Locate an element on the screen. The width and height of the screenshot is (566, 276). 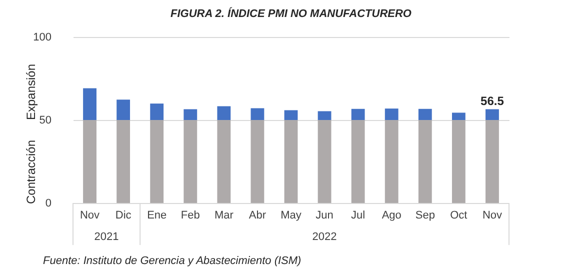
text: Expansión is located at coordinates (31, 92).